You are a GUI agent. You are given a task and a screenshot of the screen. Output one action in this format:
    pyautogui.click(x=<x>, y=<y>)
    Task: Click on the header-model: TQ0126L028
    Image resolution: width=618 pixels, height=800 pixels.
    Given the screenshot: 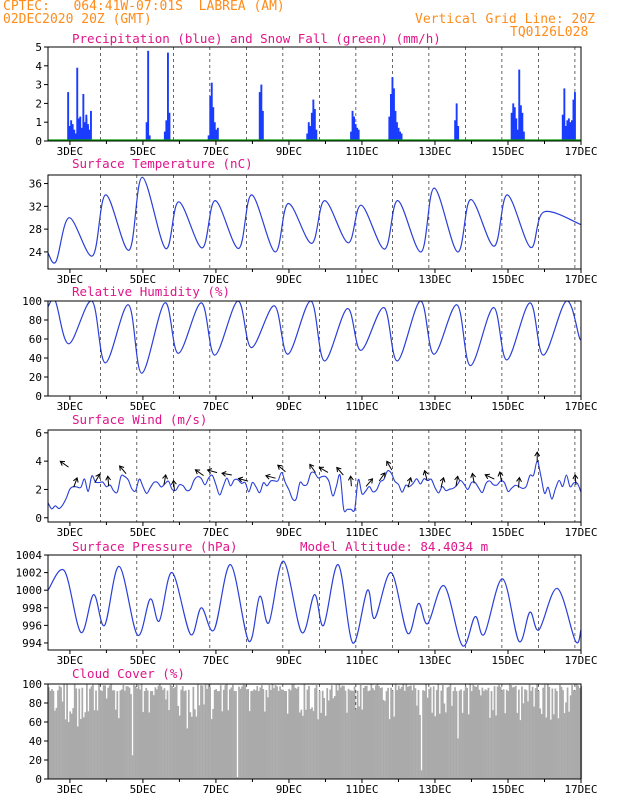 What is the action you would take?
    pyautogui.click(x=549, y=32)
    